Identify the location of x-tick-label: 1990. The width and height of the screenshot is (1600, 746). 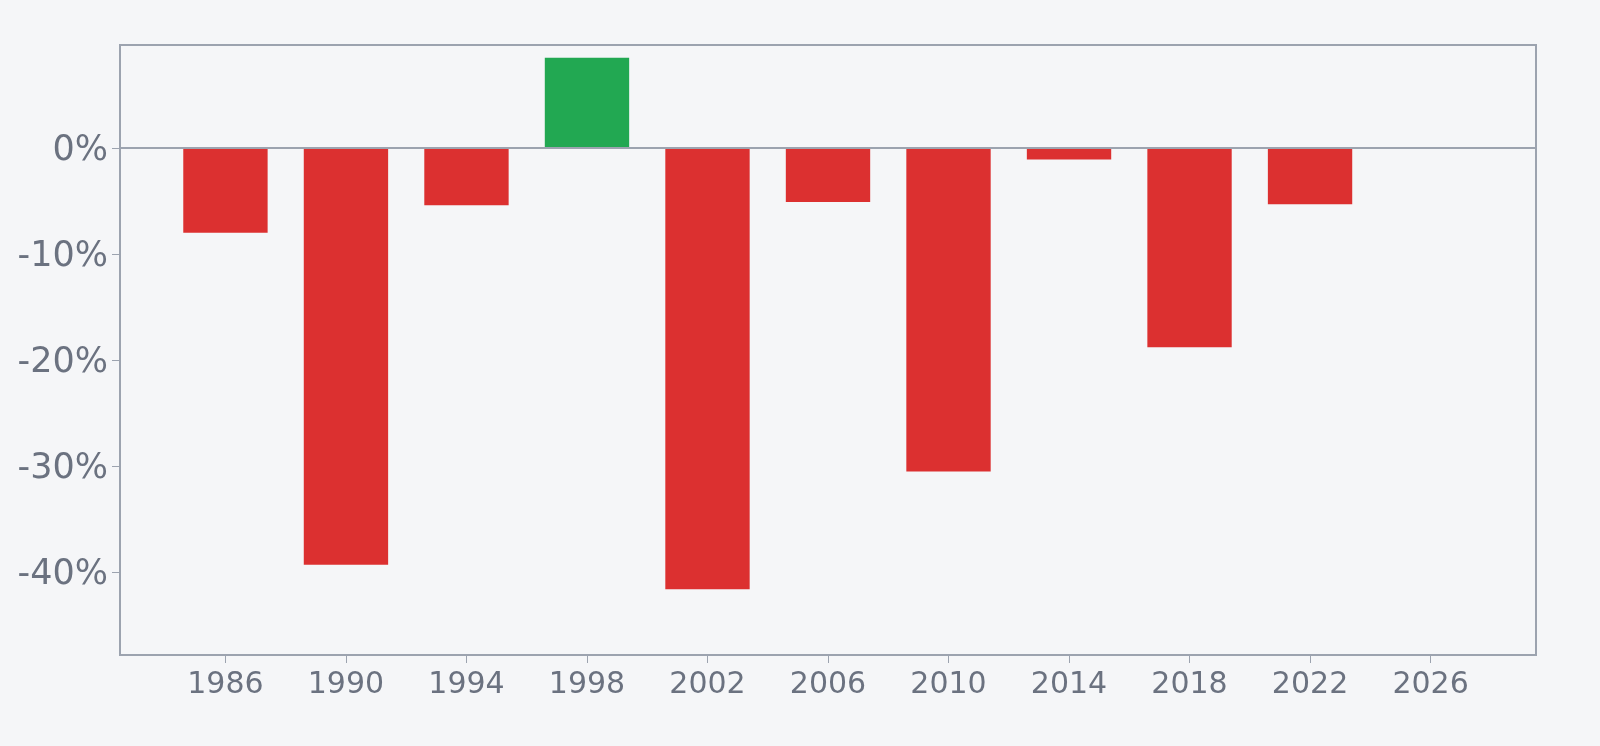
(346, 682).